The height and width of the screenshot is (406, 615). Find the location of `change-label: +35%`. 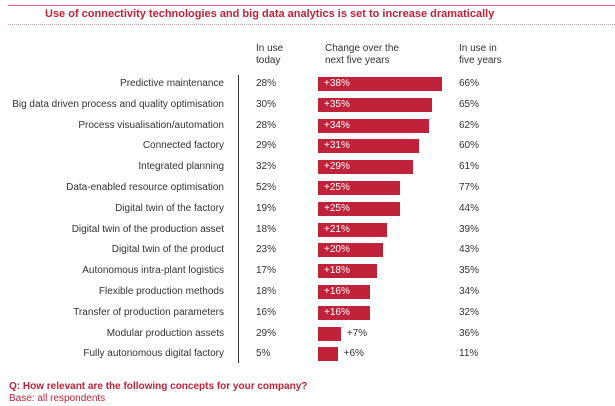

change-label: +35% is located at coordinates (337, 104).